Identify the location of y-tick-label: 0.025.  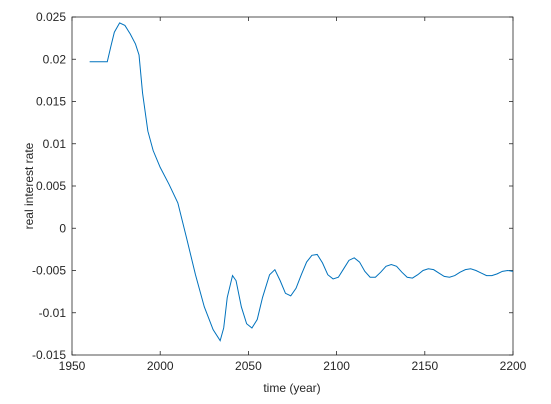
(51, 17).